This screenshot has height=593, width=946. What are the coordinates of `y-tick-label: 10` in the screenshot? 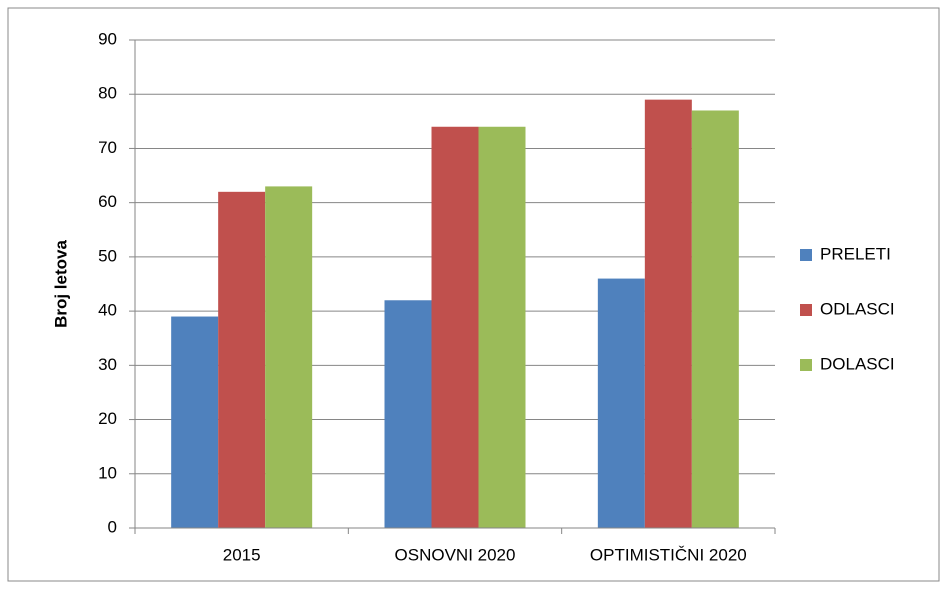 It's located at (107, 472).